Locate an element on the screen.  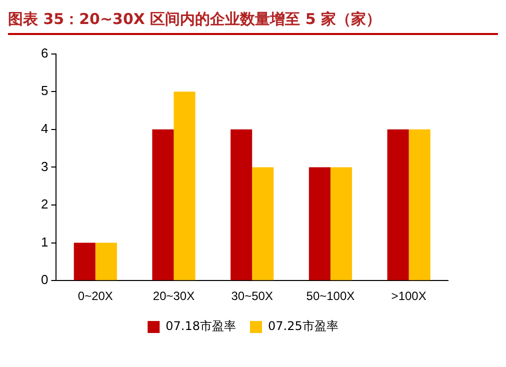
y-tick-label: 2 is located at coordinates (44, 204).